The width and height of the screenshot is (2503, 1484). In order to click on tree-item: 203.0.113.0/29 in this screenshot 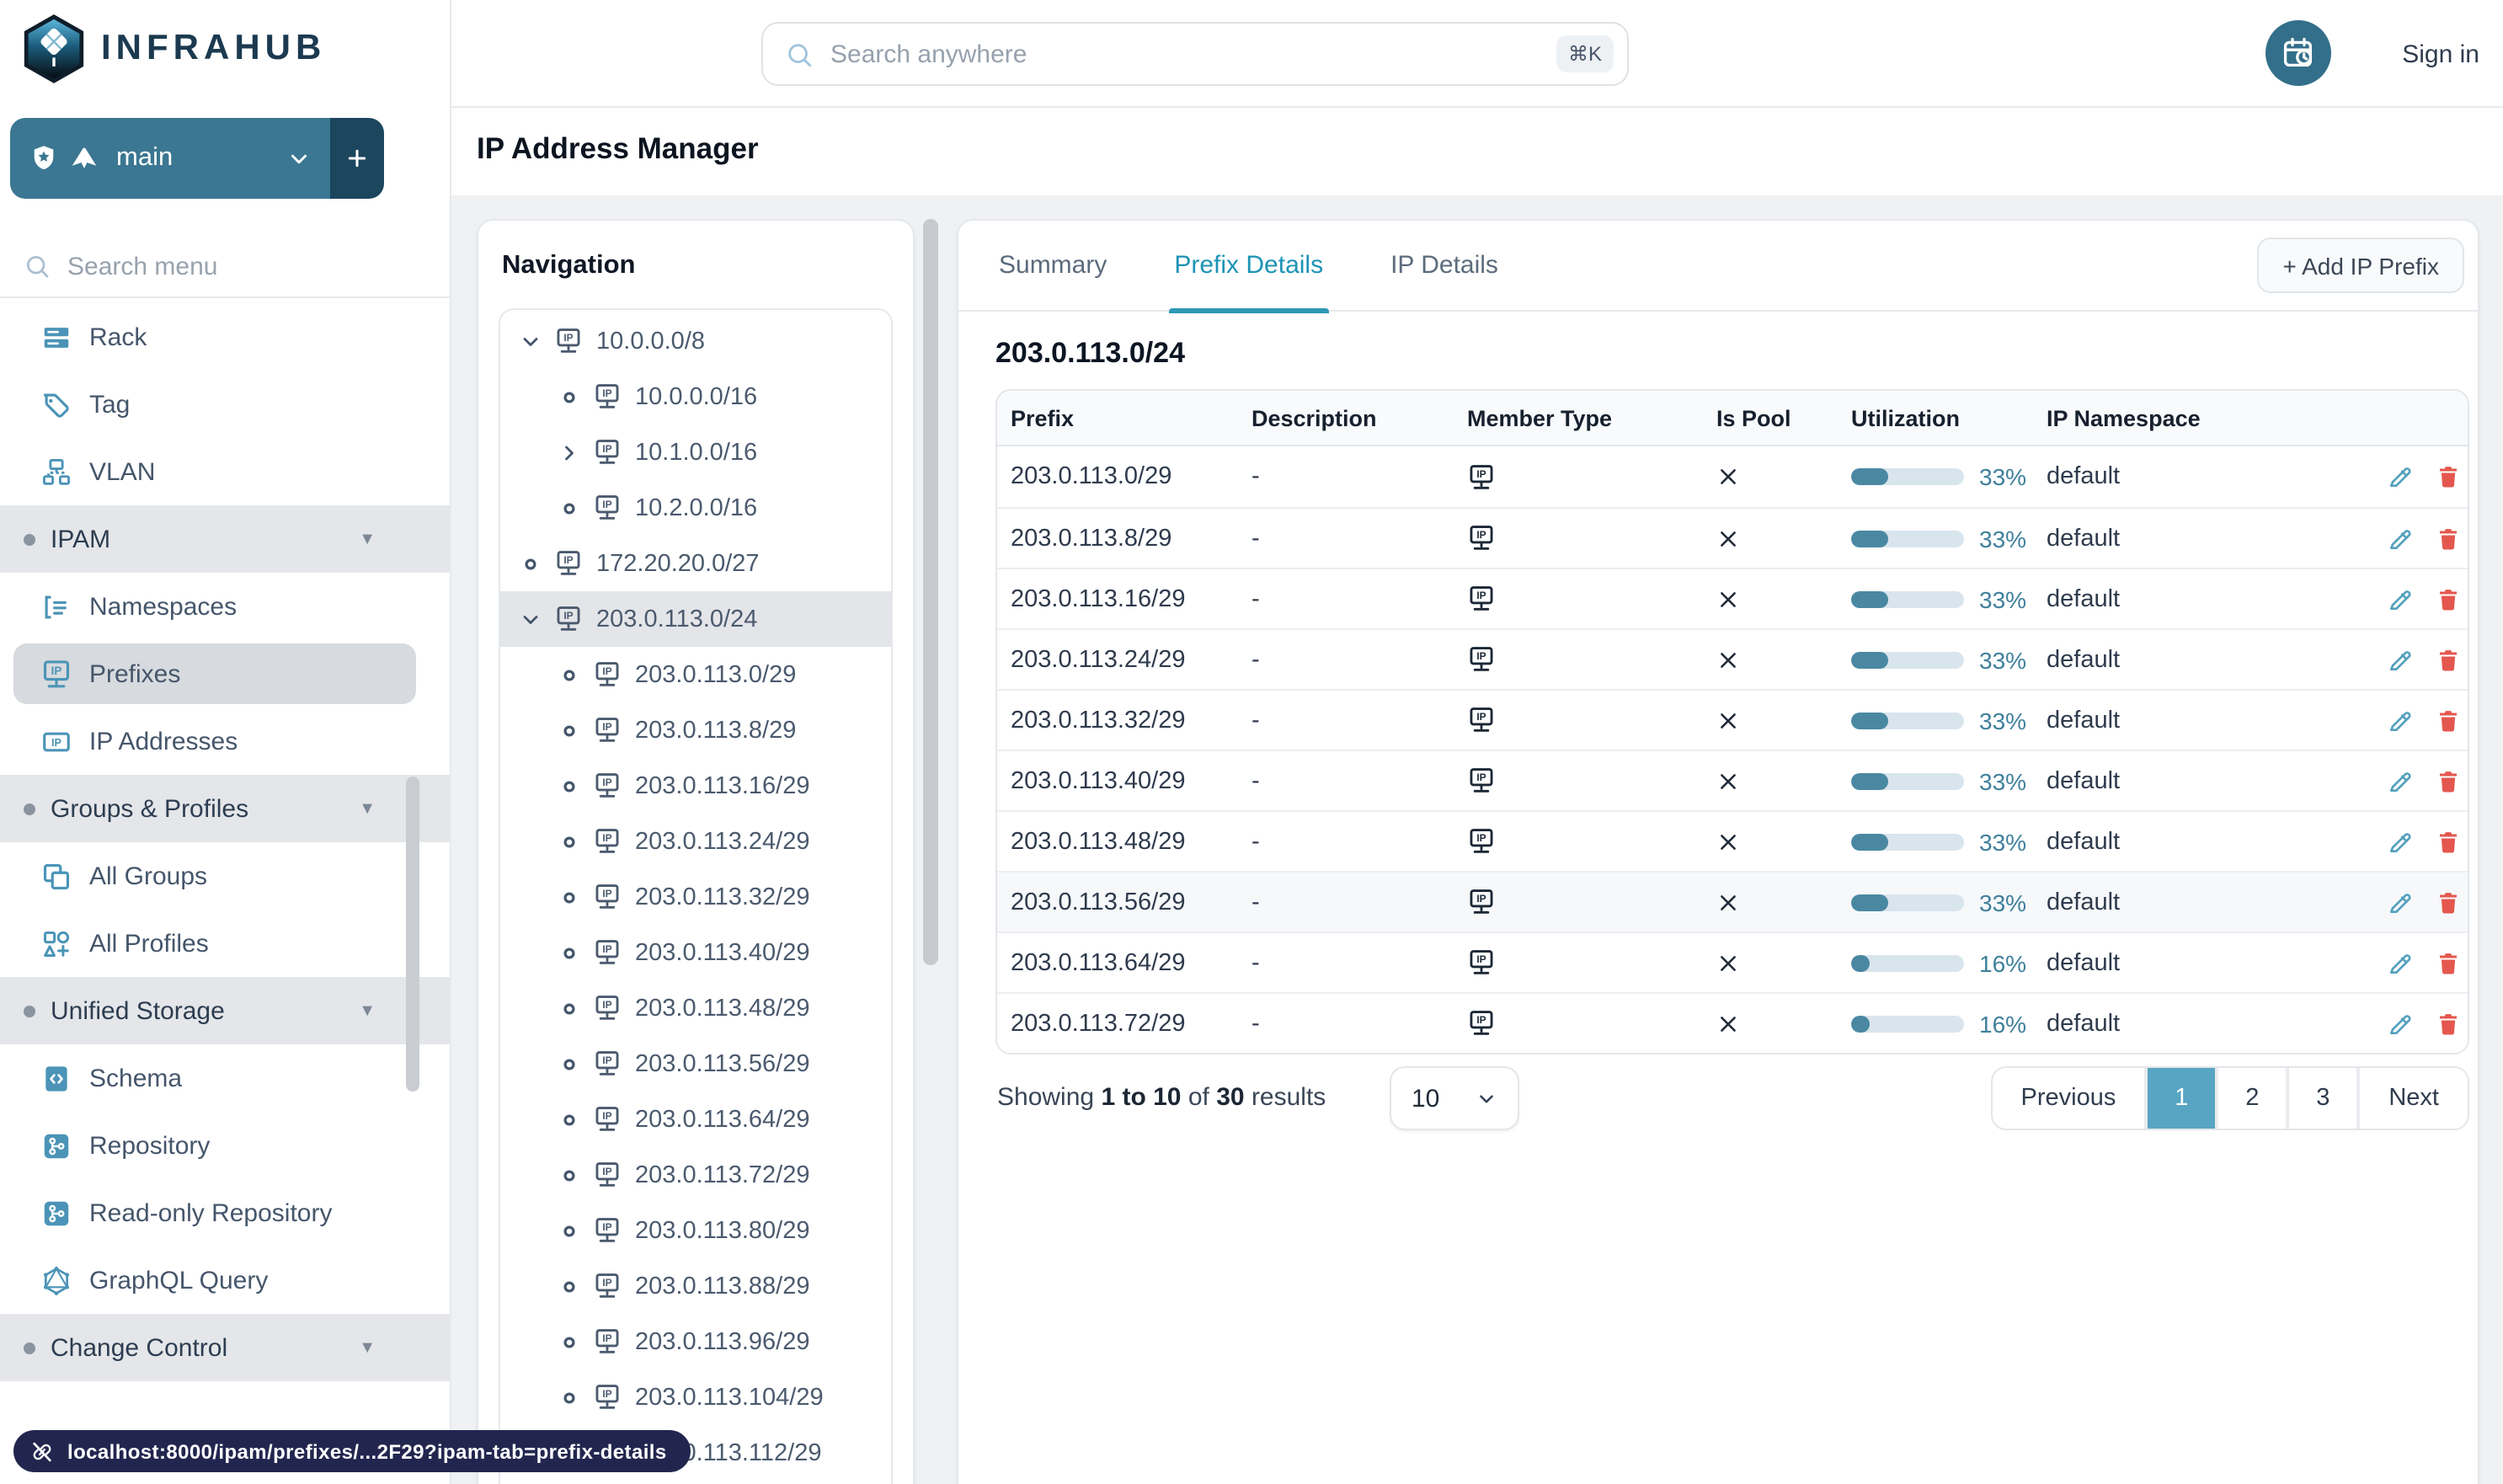, I will do `click(695, 675)`.